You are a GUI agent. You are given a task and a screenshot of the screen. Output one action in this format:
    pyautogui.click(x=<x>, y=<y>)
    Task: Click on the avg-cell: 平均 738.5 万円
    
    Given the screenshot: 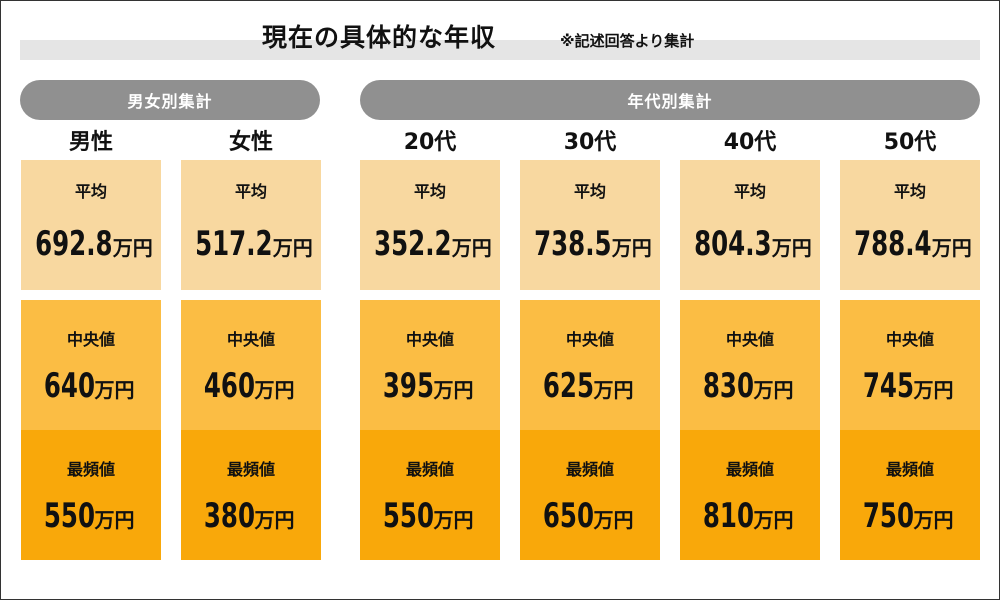 What is the action you would take?
    pyautogui.click(x=590, y=225)
    